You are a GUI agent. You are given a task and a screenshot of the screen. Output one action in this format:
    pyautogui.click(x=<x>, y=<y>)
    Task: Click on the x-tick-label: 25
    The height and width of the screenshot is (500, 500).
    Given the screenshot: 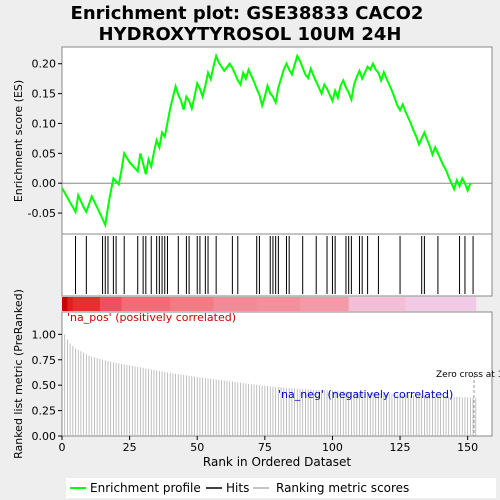 What is the action you would take?
    pyautogui.click(x=130, y=447)
    